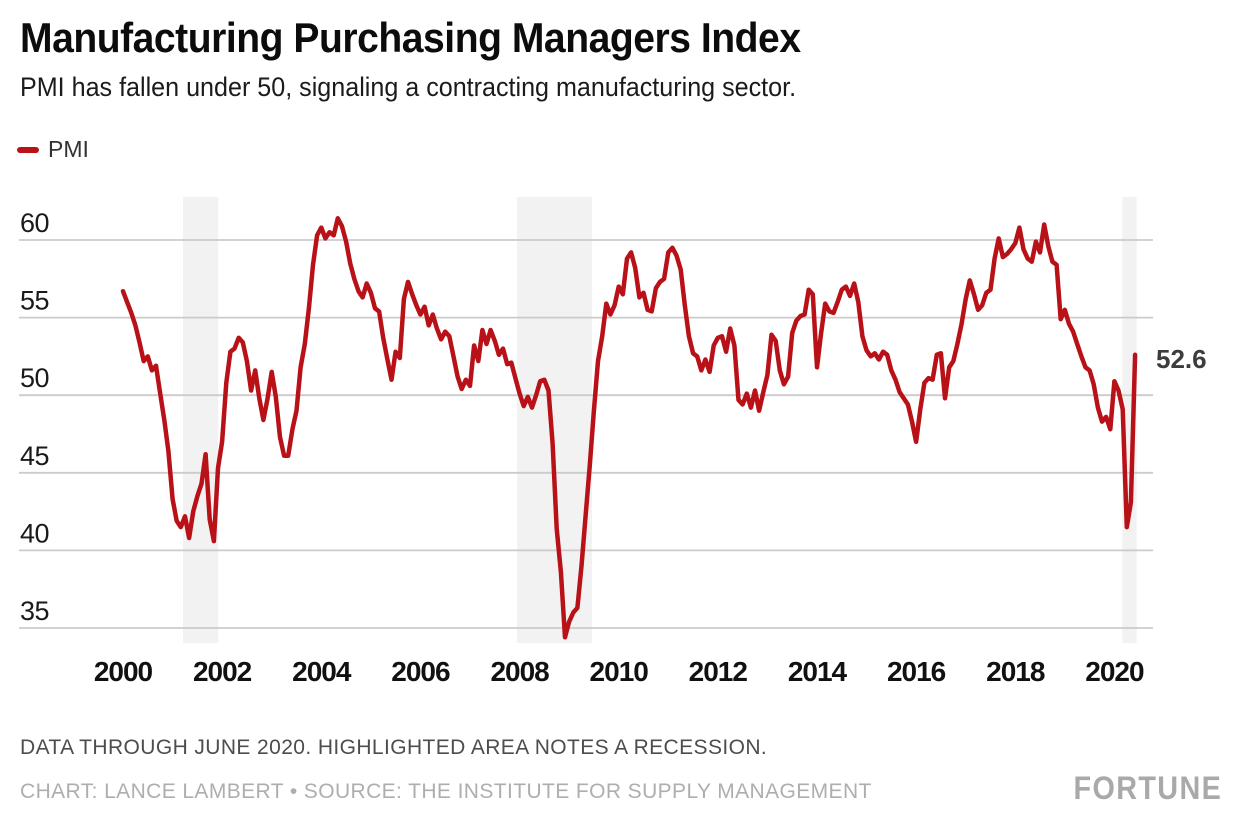 The width and height of the screenshot is (1240, 840). I want to click on x-tick-label: 2020, so click(1114, 671).